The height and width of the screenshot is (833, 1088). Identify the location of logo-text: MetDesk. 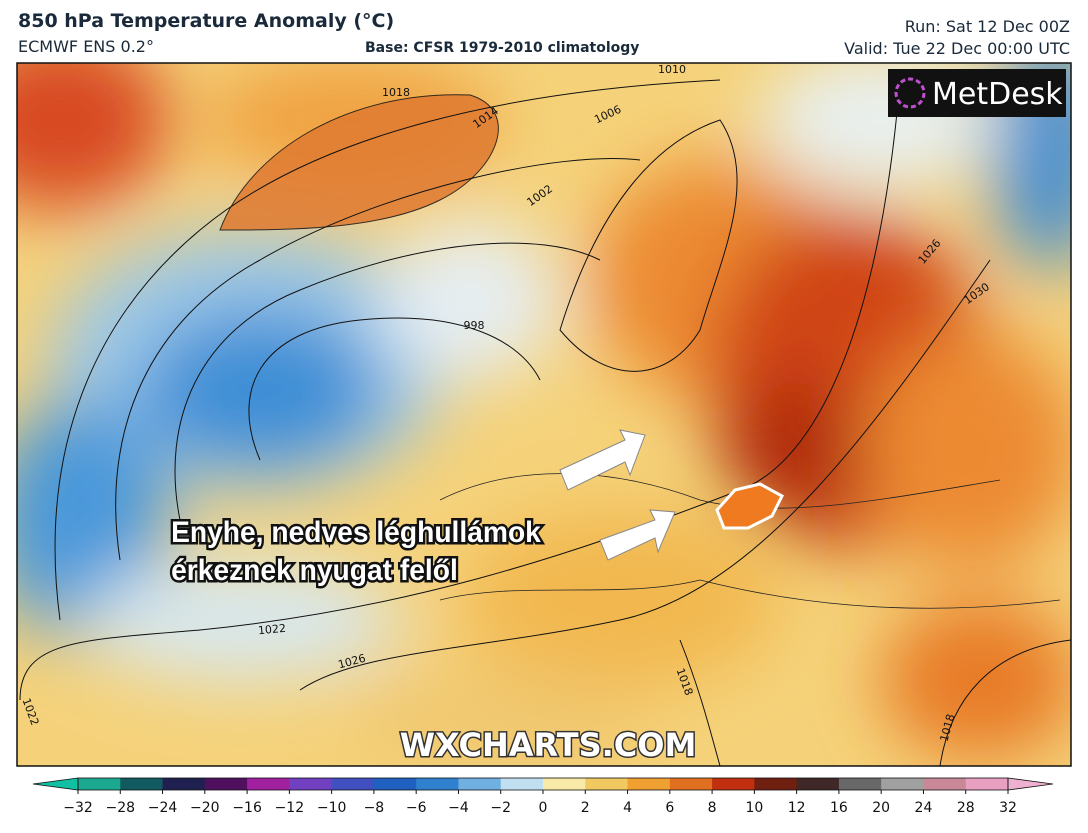
(997, 94).